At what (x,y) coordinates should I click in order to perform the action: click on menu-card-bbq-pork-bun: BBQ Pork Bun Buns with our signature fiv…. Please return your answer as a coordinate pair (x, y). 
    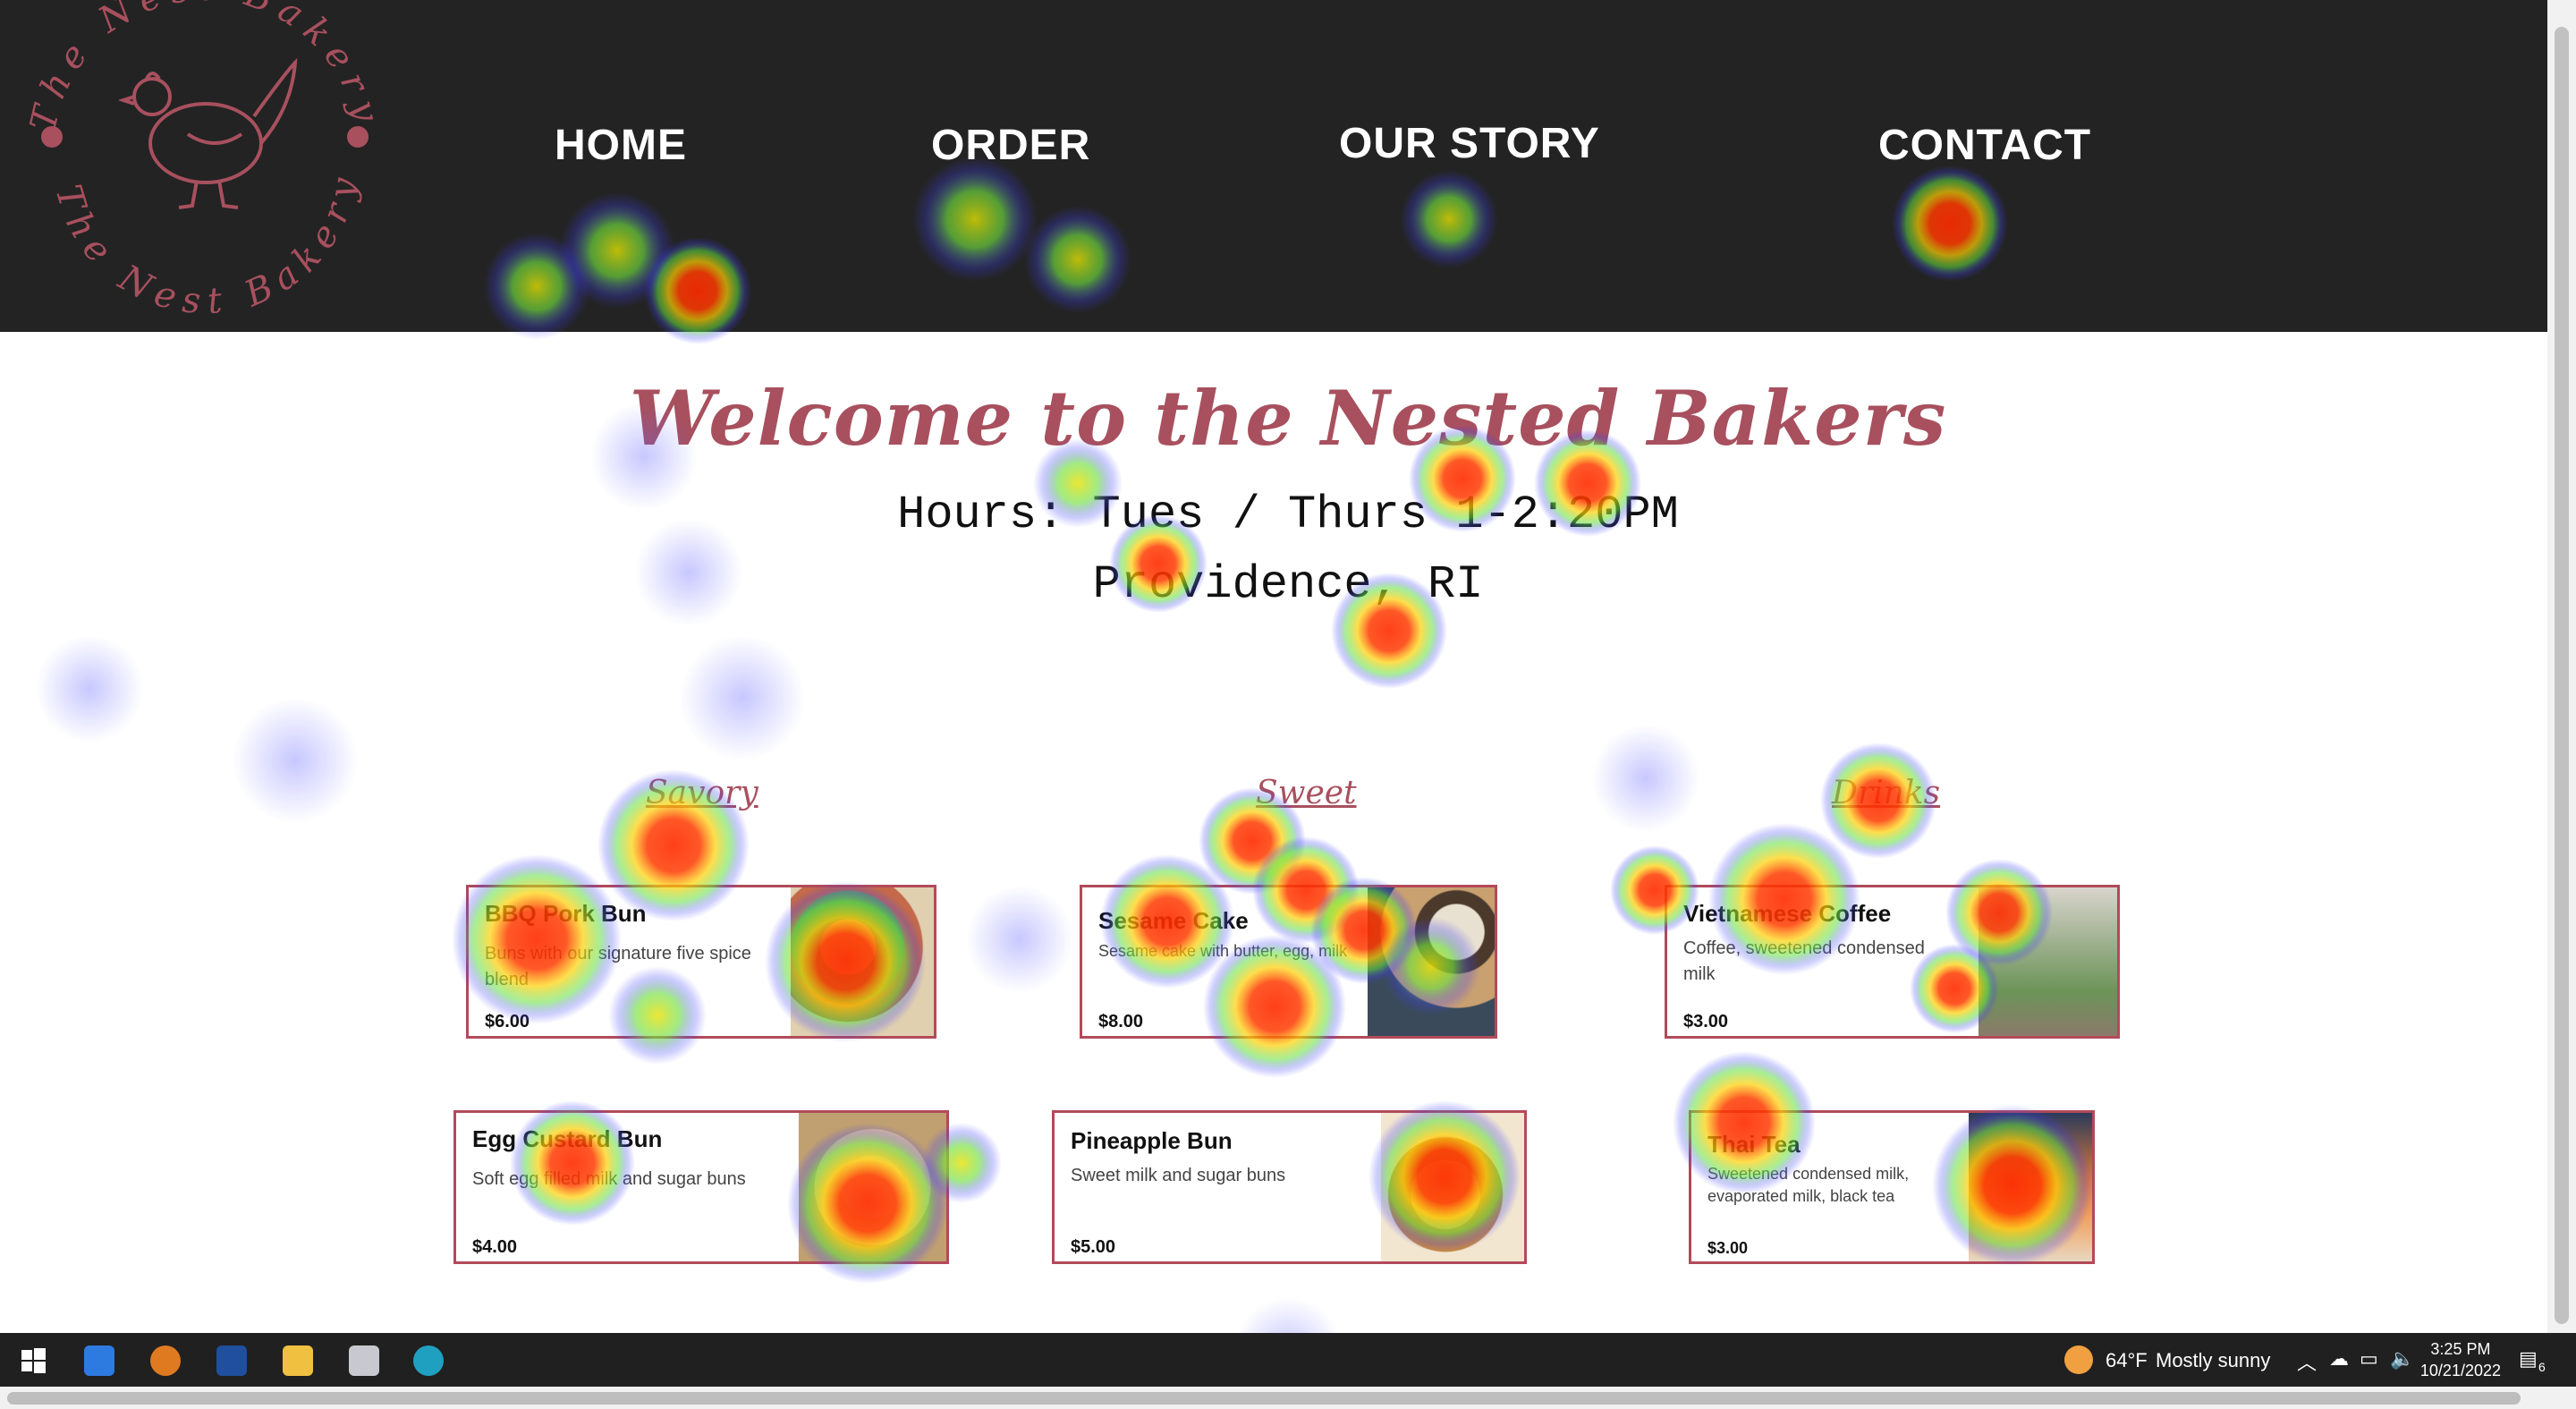
    Looking at the image, I should click on (701, 962).